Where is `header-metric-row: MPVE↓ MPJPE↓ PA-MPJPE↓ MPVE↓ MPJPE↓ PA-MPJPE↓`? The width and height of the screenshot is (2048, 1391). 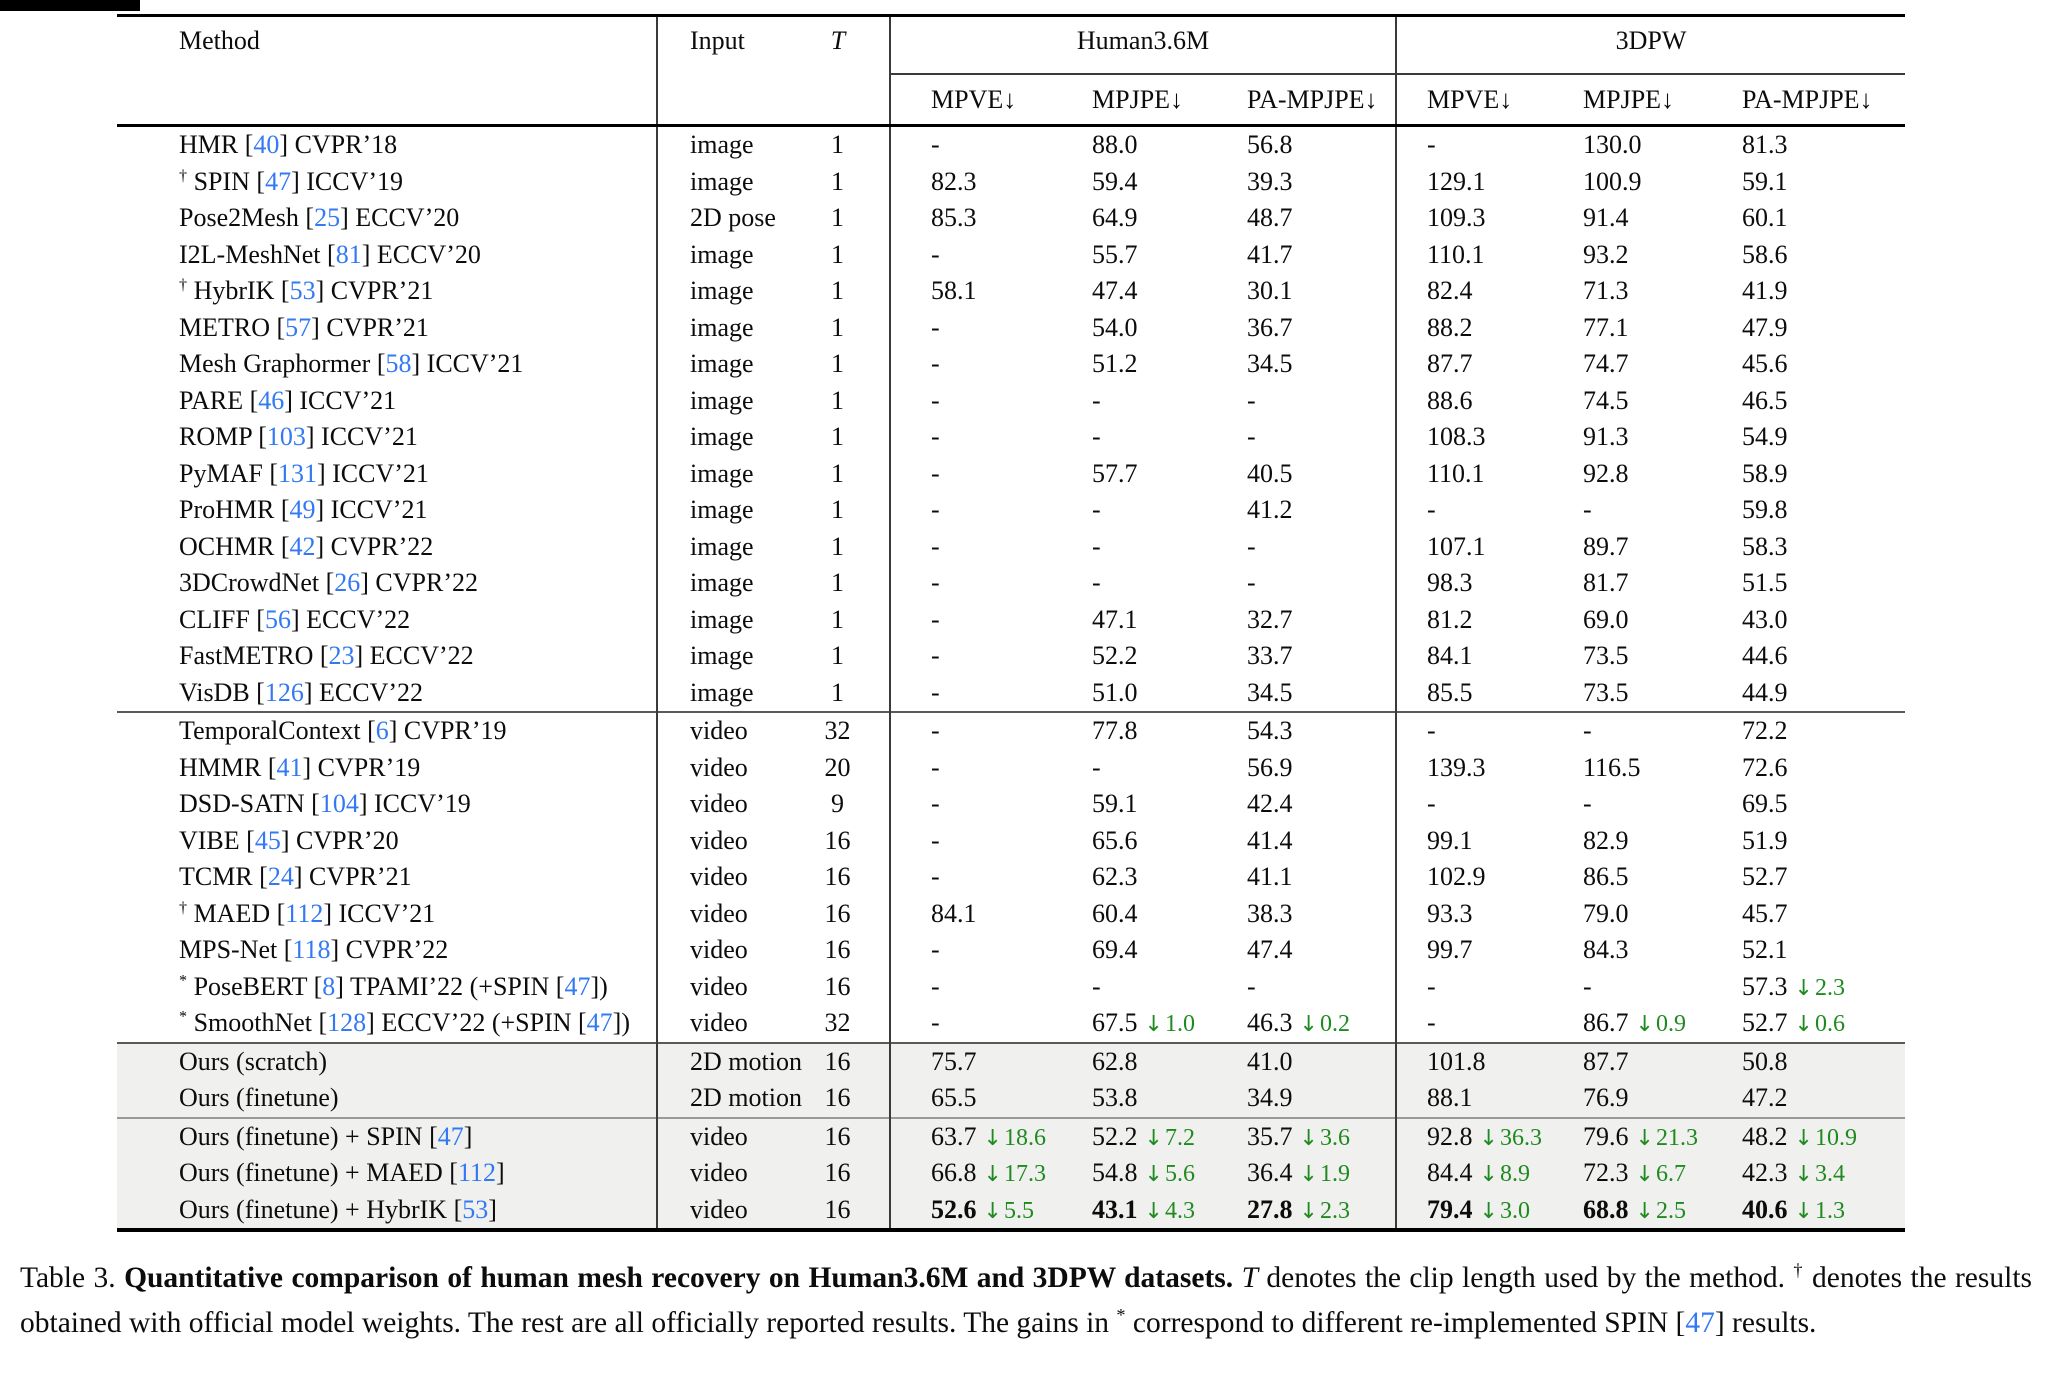 header-metric-row: MPVE↓ MPJPE↓ PA-MPJPE↓ MPVE↓ MPJPE↓ PA-MPJPE↓ is located at coordinates (1011, 100).